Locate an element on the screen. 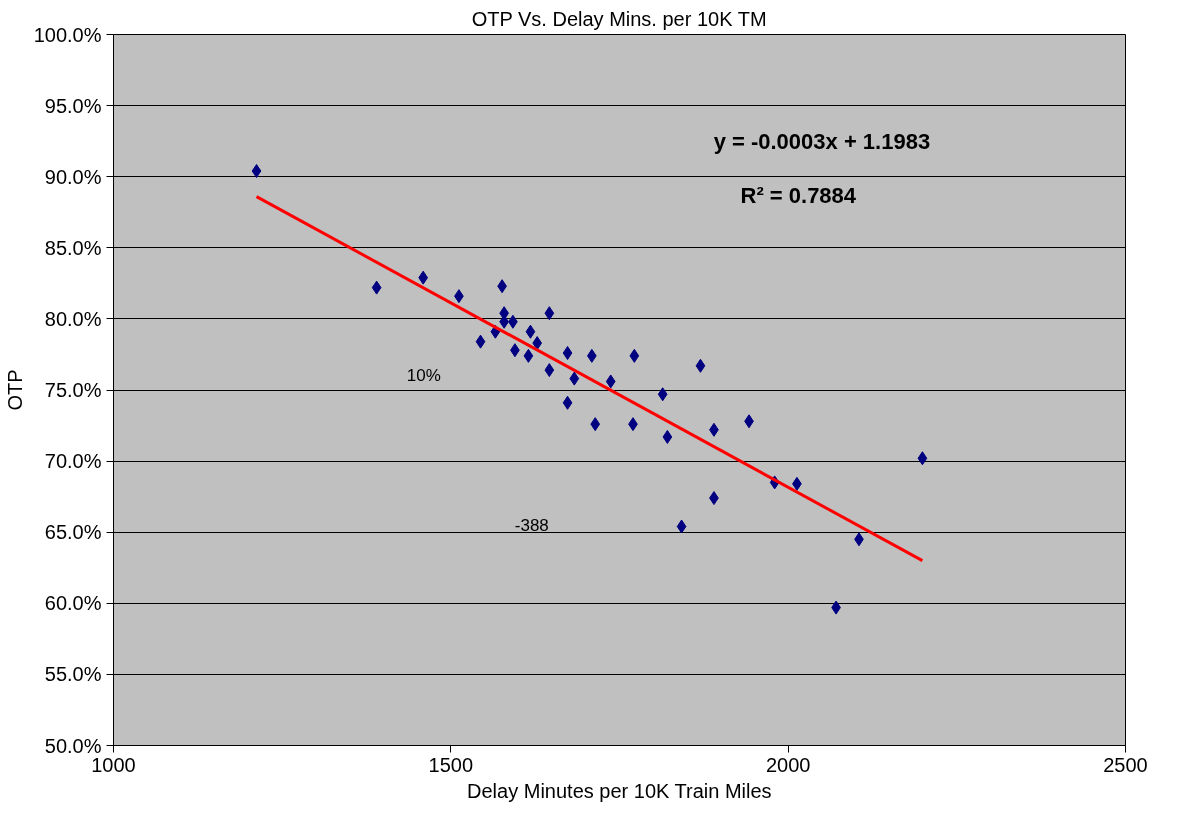 Image resolution: width=1182 pixels, height=827 pixels. y-tick-label: 65.0% is located at coordinates (73, 532).